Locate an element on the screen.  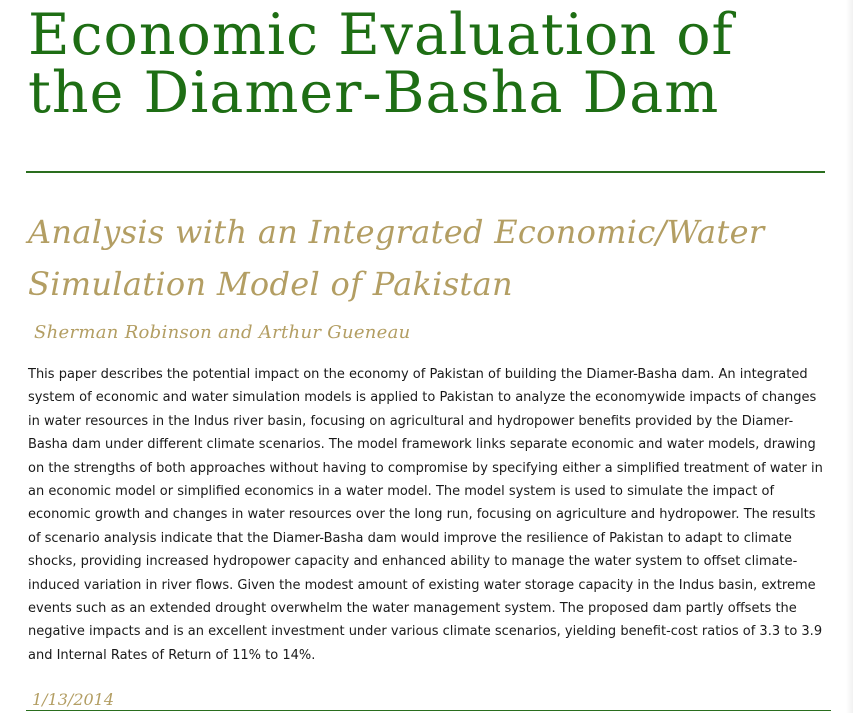
subtitle-line-2: Simulation Model of Pakistan is located at coordinates (270, 284).